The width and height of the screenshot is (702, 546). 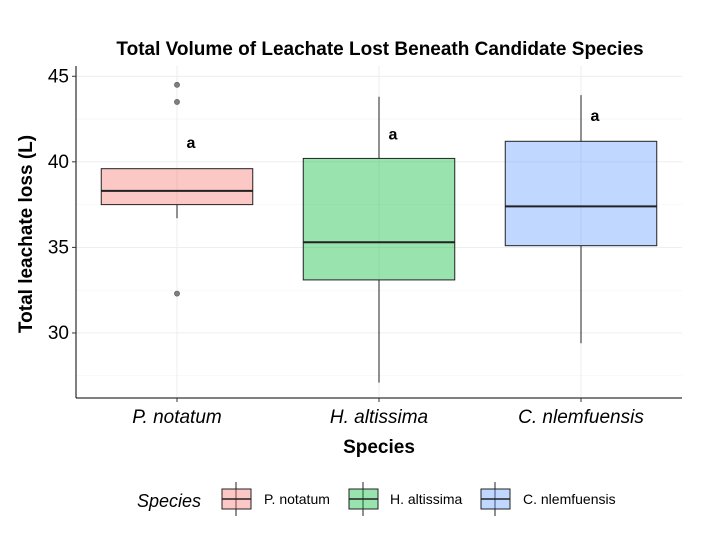 What do you see at coordinates (379, 417) in the screenshot?
I see `x-tick-label: H. altissima` at bounding box center [379, 417].